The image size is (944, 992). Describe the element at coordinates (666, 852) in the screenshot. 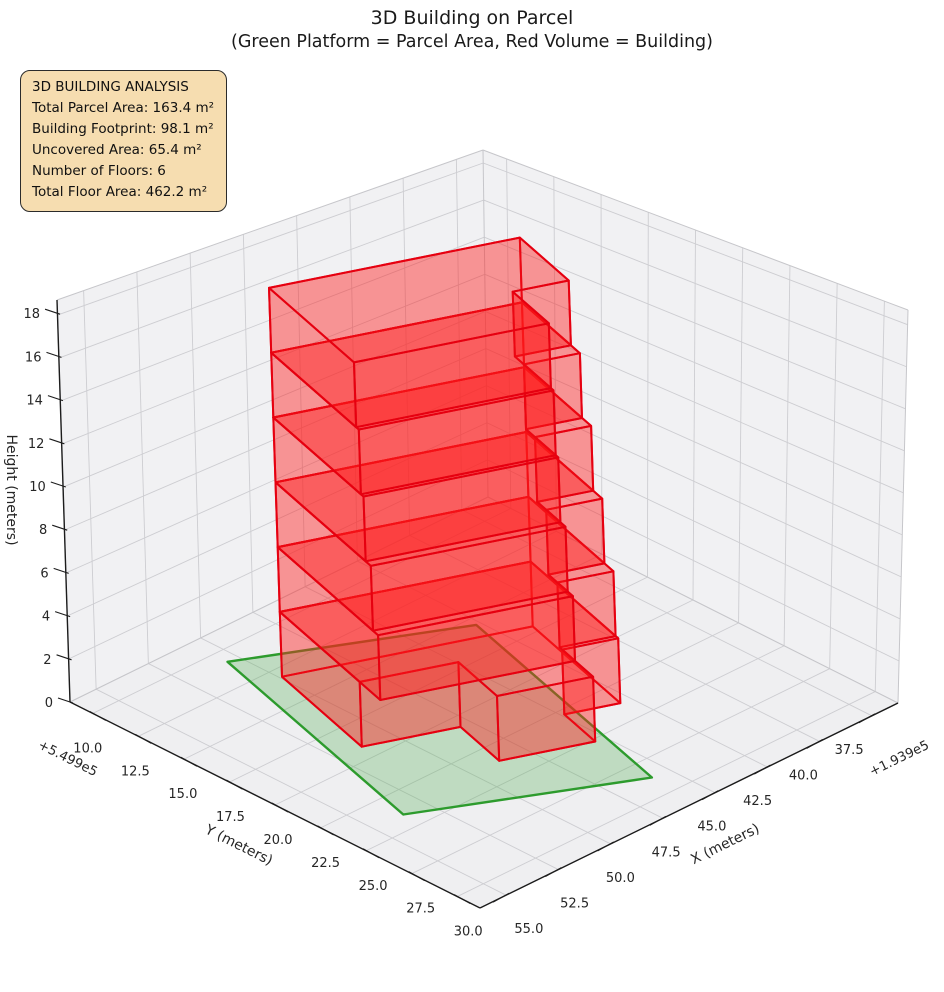

I see `x-tick-label: 47.5` at that location.